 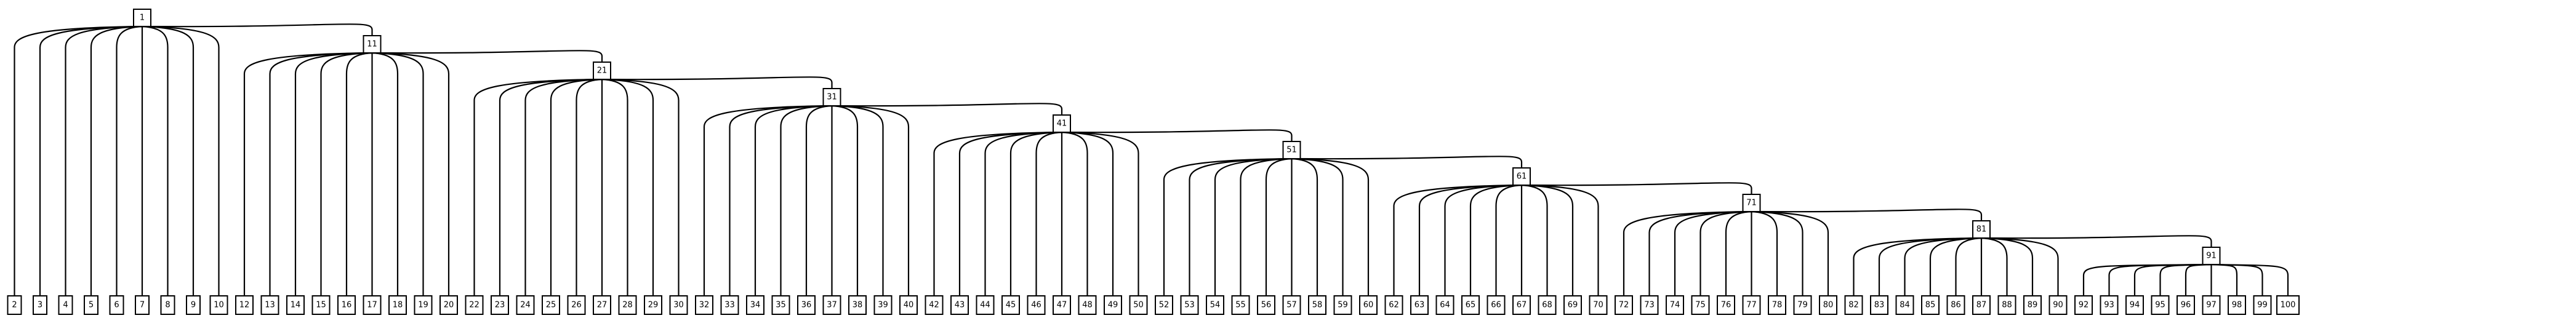 I want to click on node-label: 18, so click(x=398, y=305).